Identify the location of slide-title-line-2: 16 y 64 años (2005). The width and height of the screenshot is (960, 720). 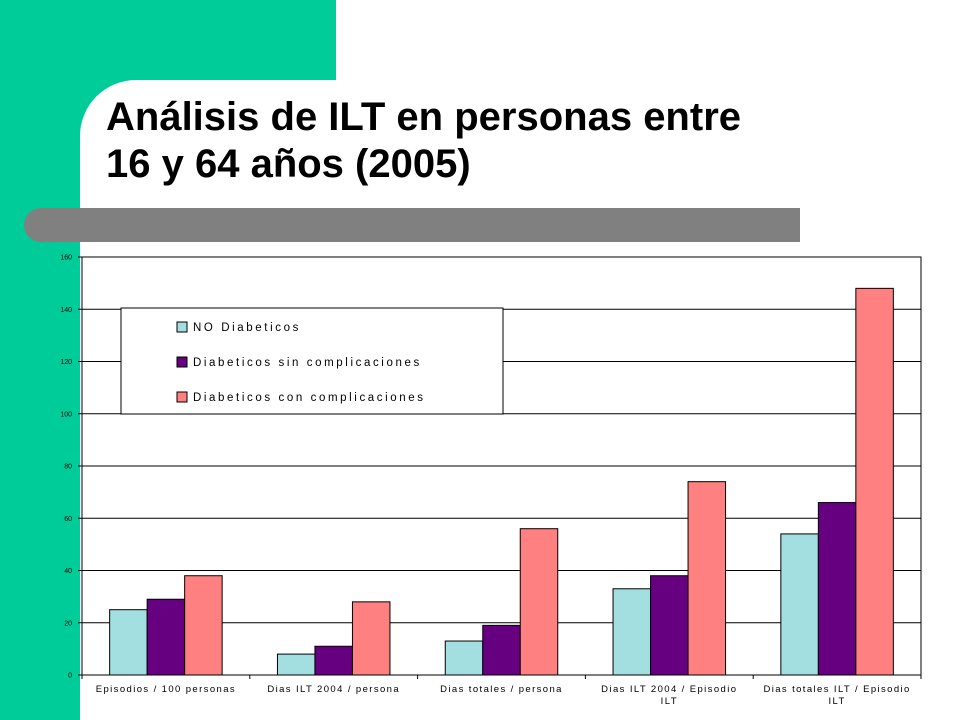
(288, 164).